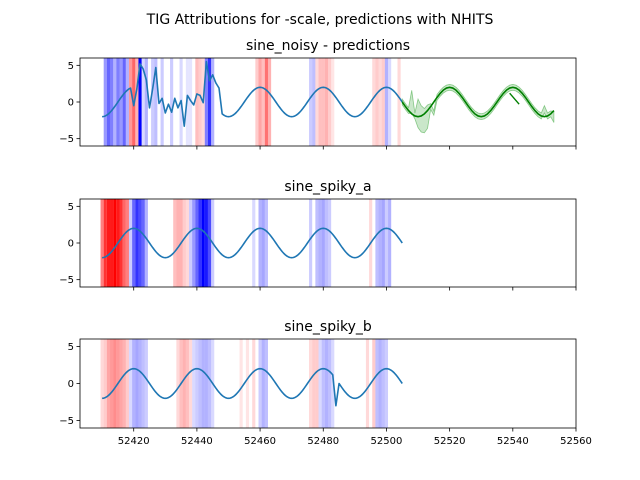 This screenshot has height=480, width=640. Describe the element at coordinates (387, 441) in the screenshot. I see `x-tick-label: 52500` at that location.